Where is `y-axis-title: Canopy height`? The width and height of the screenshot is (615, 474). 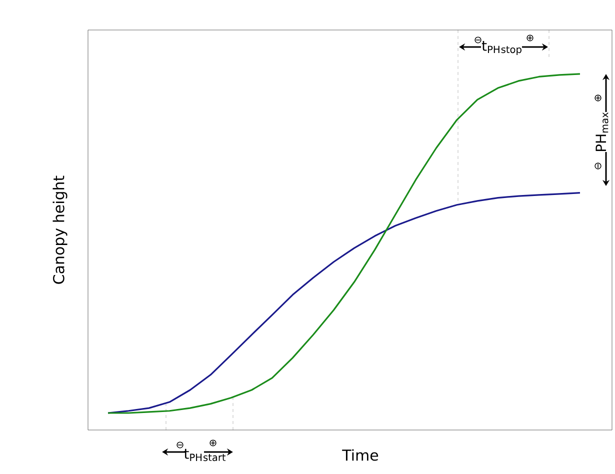 y-axis-title: Canopy height is located at coordinates (60, 230).